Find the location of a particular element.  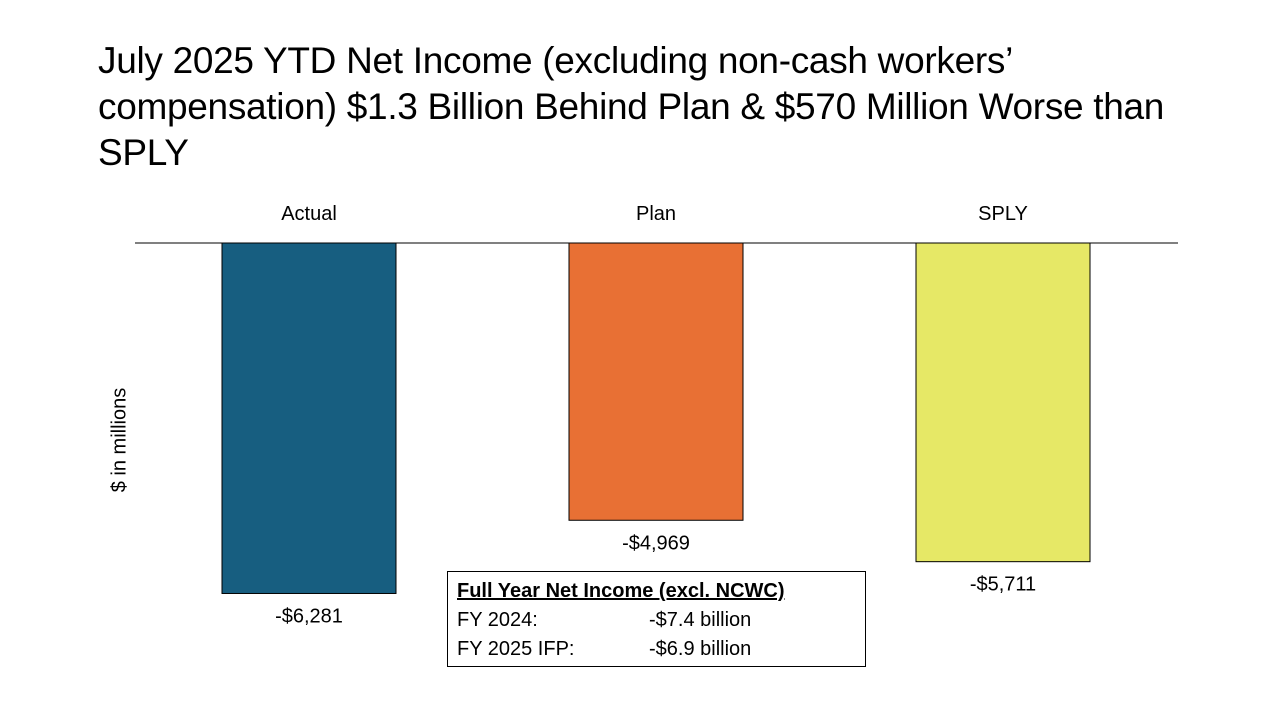

data-label: -$6,281 is located at coordinates (309, 616).